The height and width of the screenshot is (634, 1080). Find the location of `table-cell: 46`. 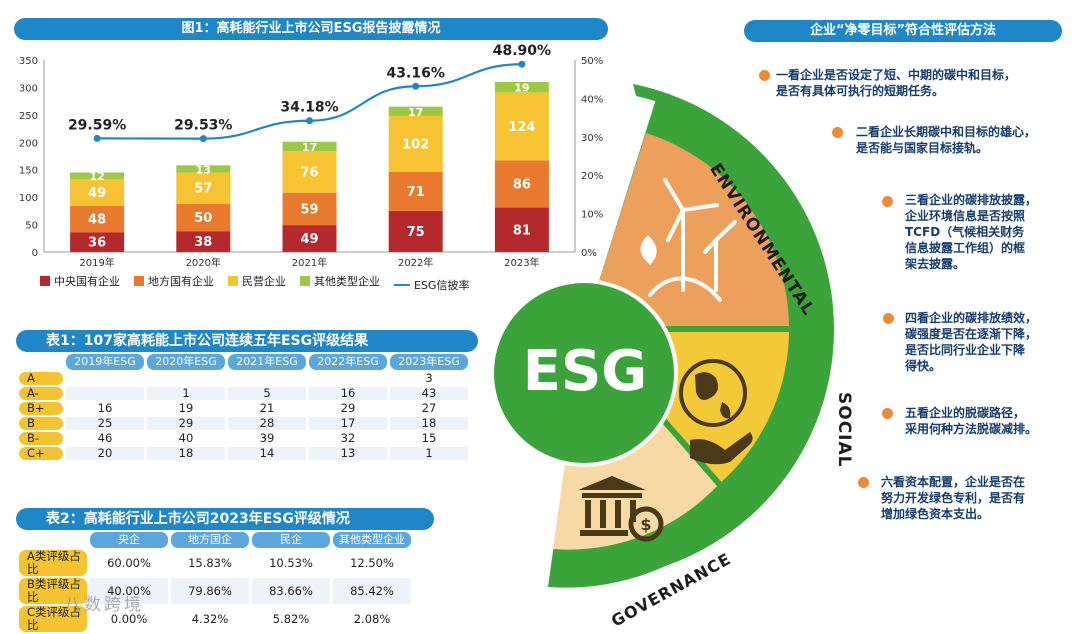

table-cell: 46 is located at coordinates (105, 438).